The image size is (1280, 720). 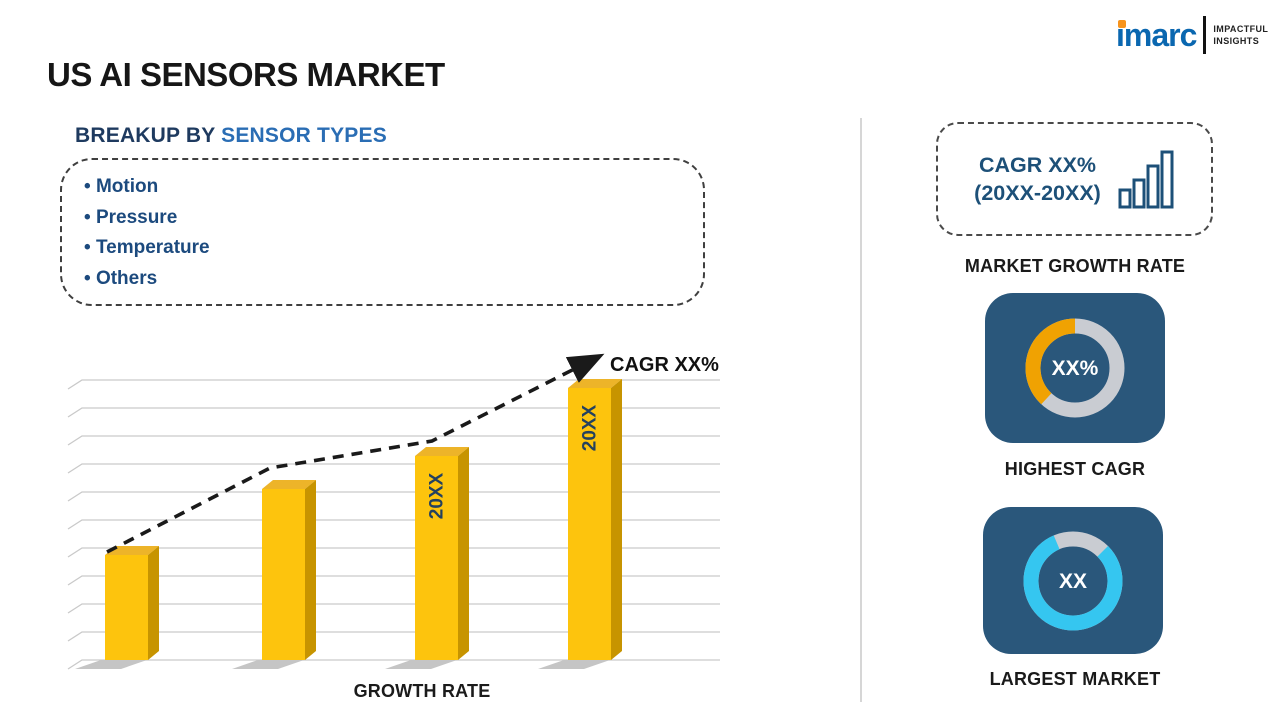 I want to click on breakup-heading: BREAKUP BY SENSOR TYPES, so click(x=231, y=136).